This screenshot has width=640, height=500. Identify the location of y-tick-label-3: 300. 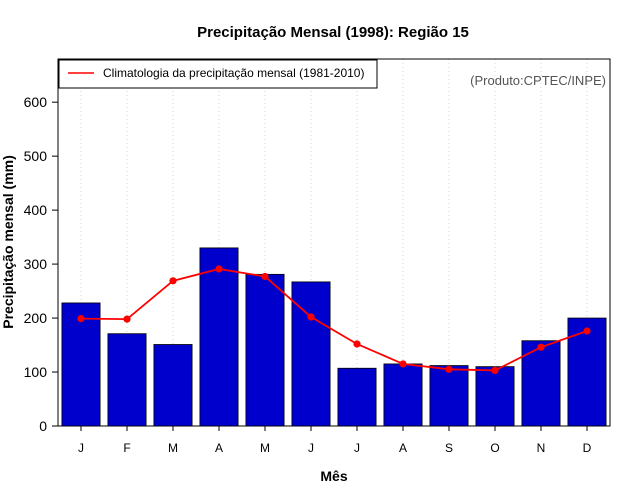
(36, 264).